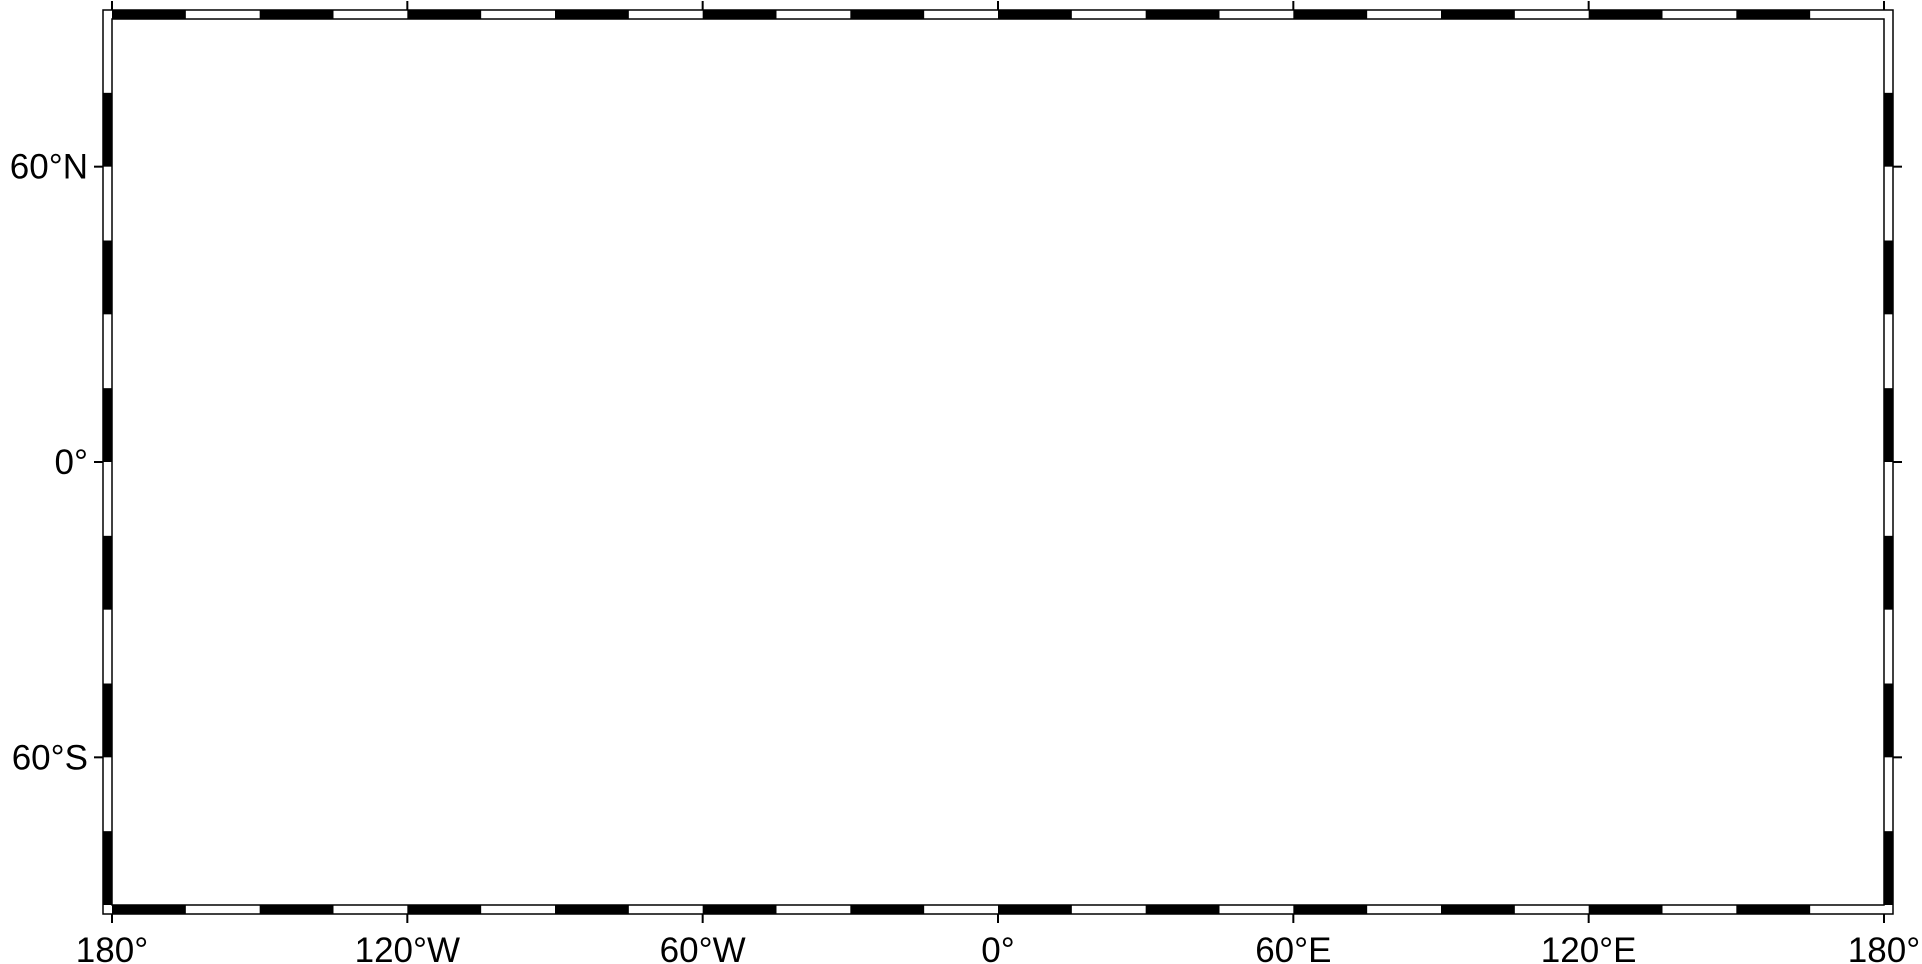 The image size is (1922, 964). I want to click on lon-tick-label: 60°W, so click(703, 947).